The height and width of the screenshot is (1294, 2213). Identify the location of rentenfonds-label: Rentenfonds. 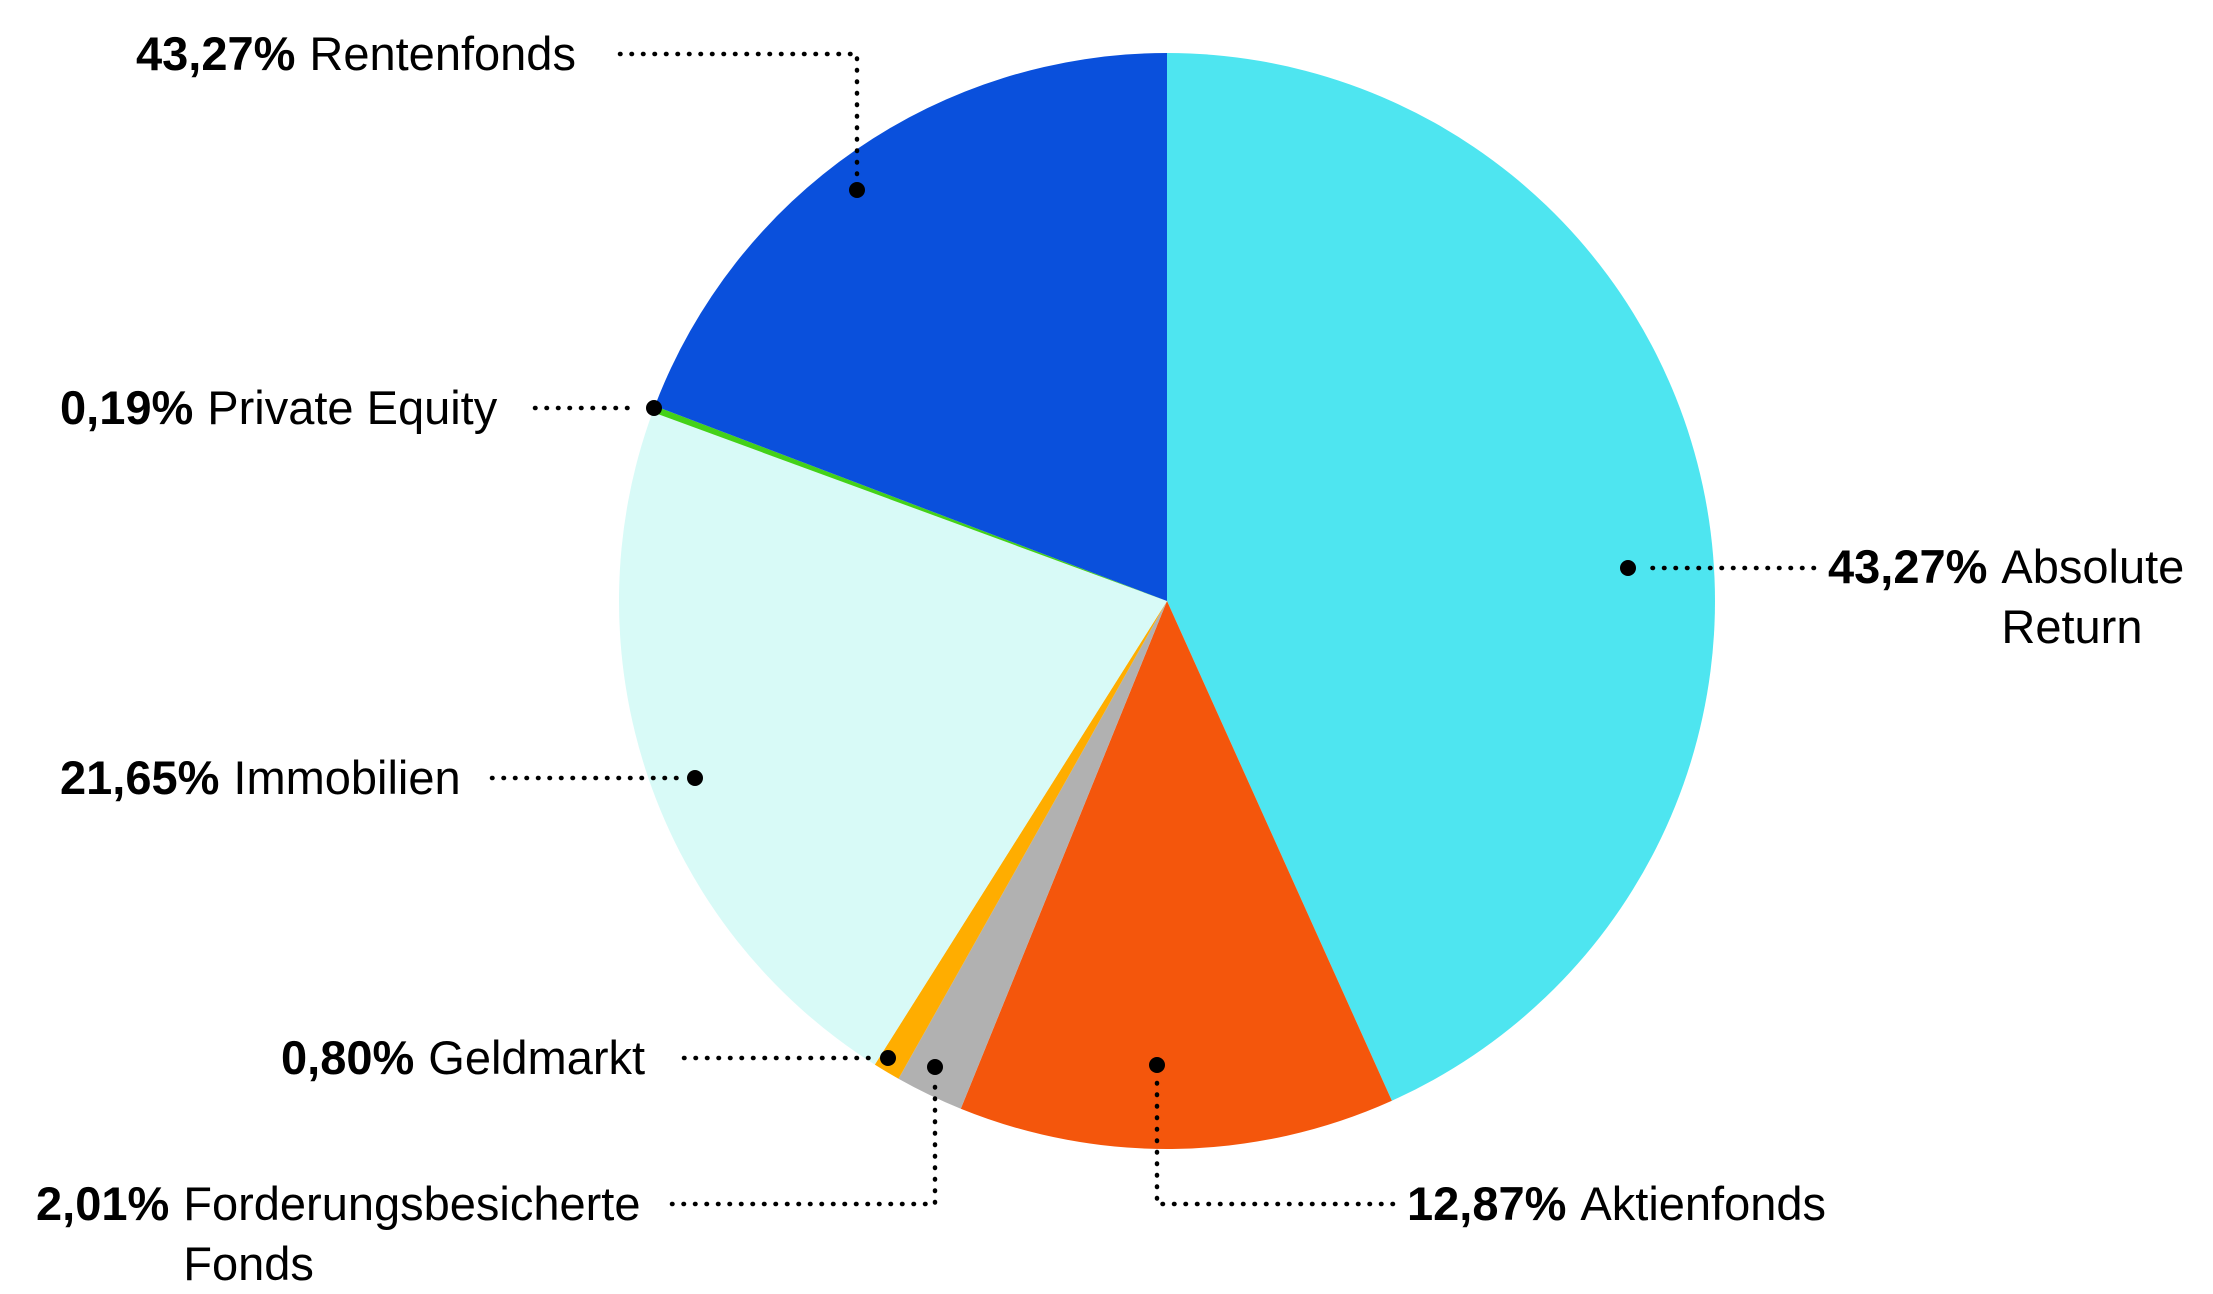
(442, 53).